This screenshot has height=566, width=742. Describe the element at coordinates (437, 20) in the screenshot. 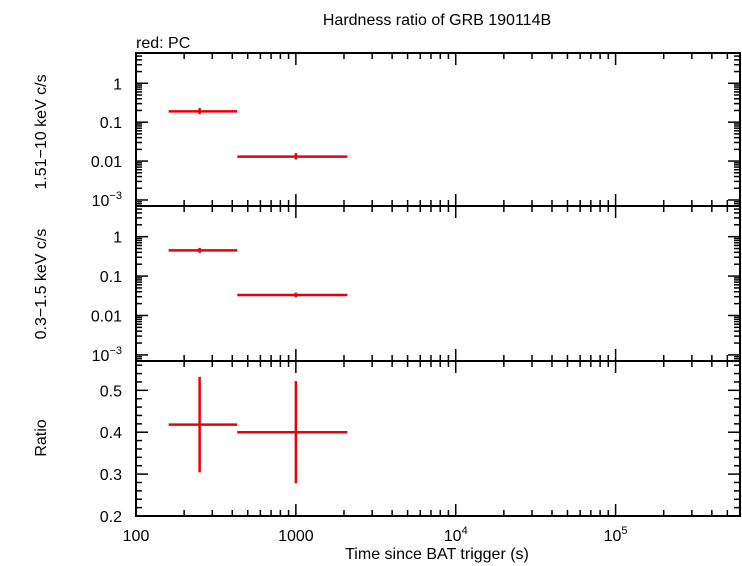

I see `chart-title: Hardness ratio of GRB 190114B` at that location.